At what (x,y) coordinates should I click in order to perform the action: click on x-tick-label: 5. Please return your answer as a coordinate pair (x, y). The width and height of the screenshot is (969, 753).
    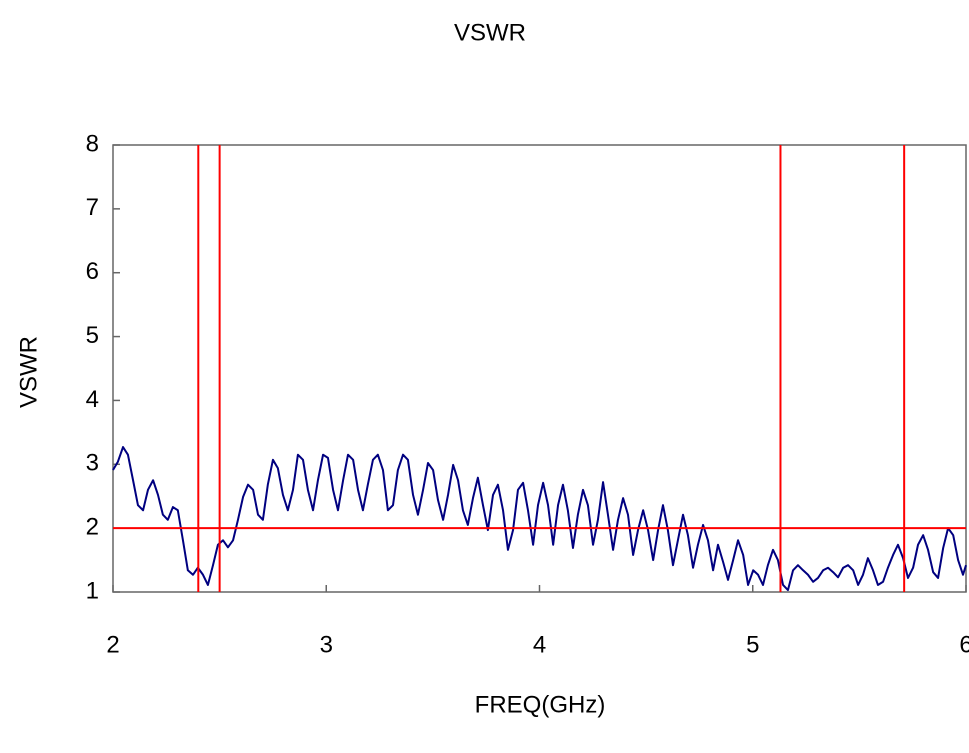
    Looking at the image, I should click on (752, 644).